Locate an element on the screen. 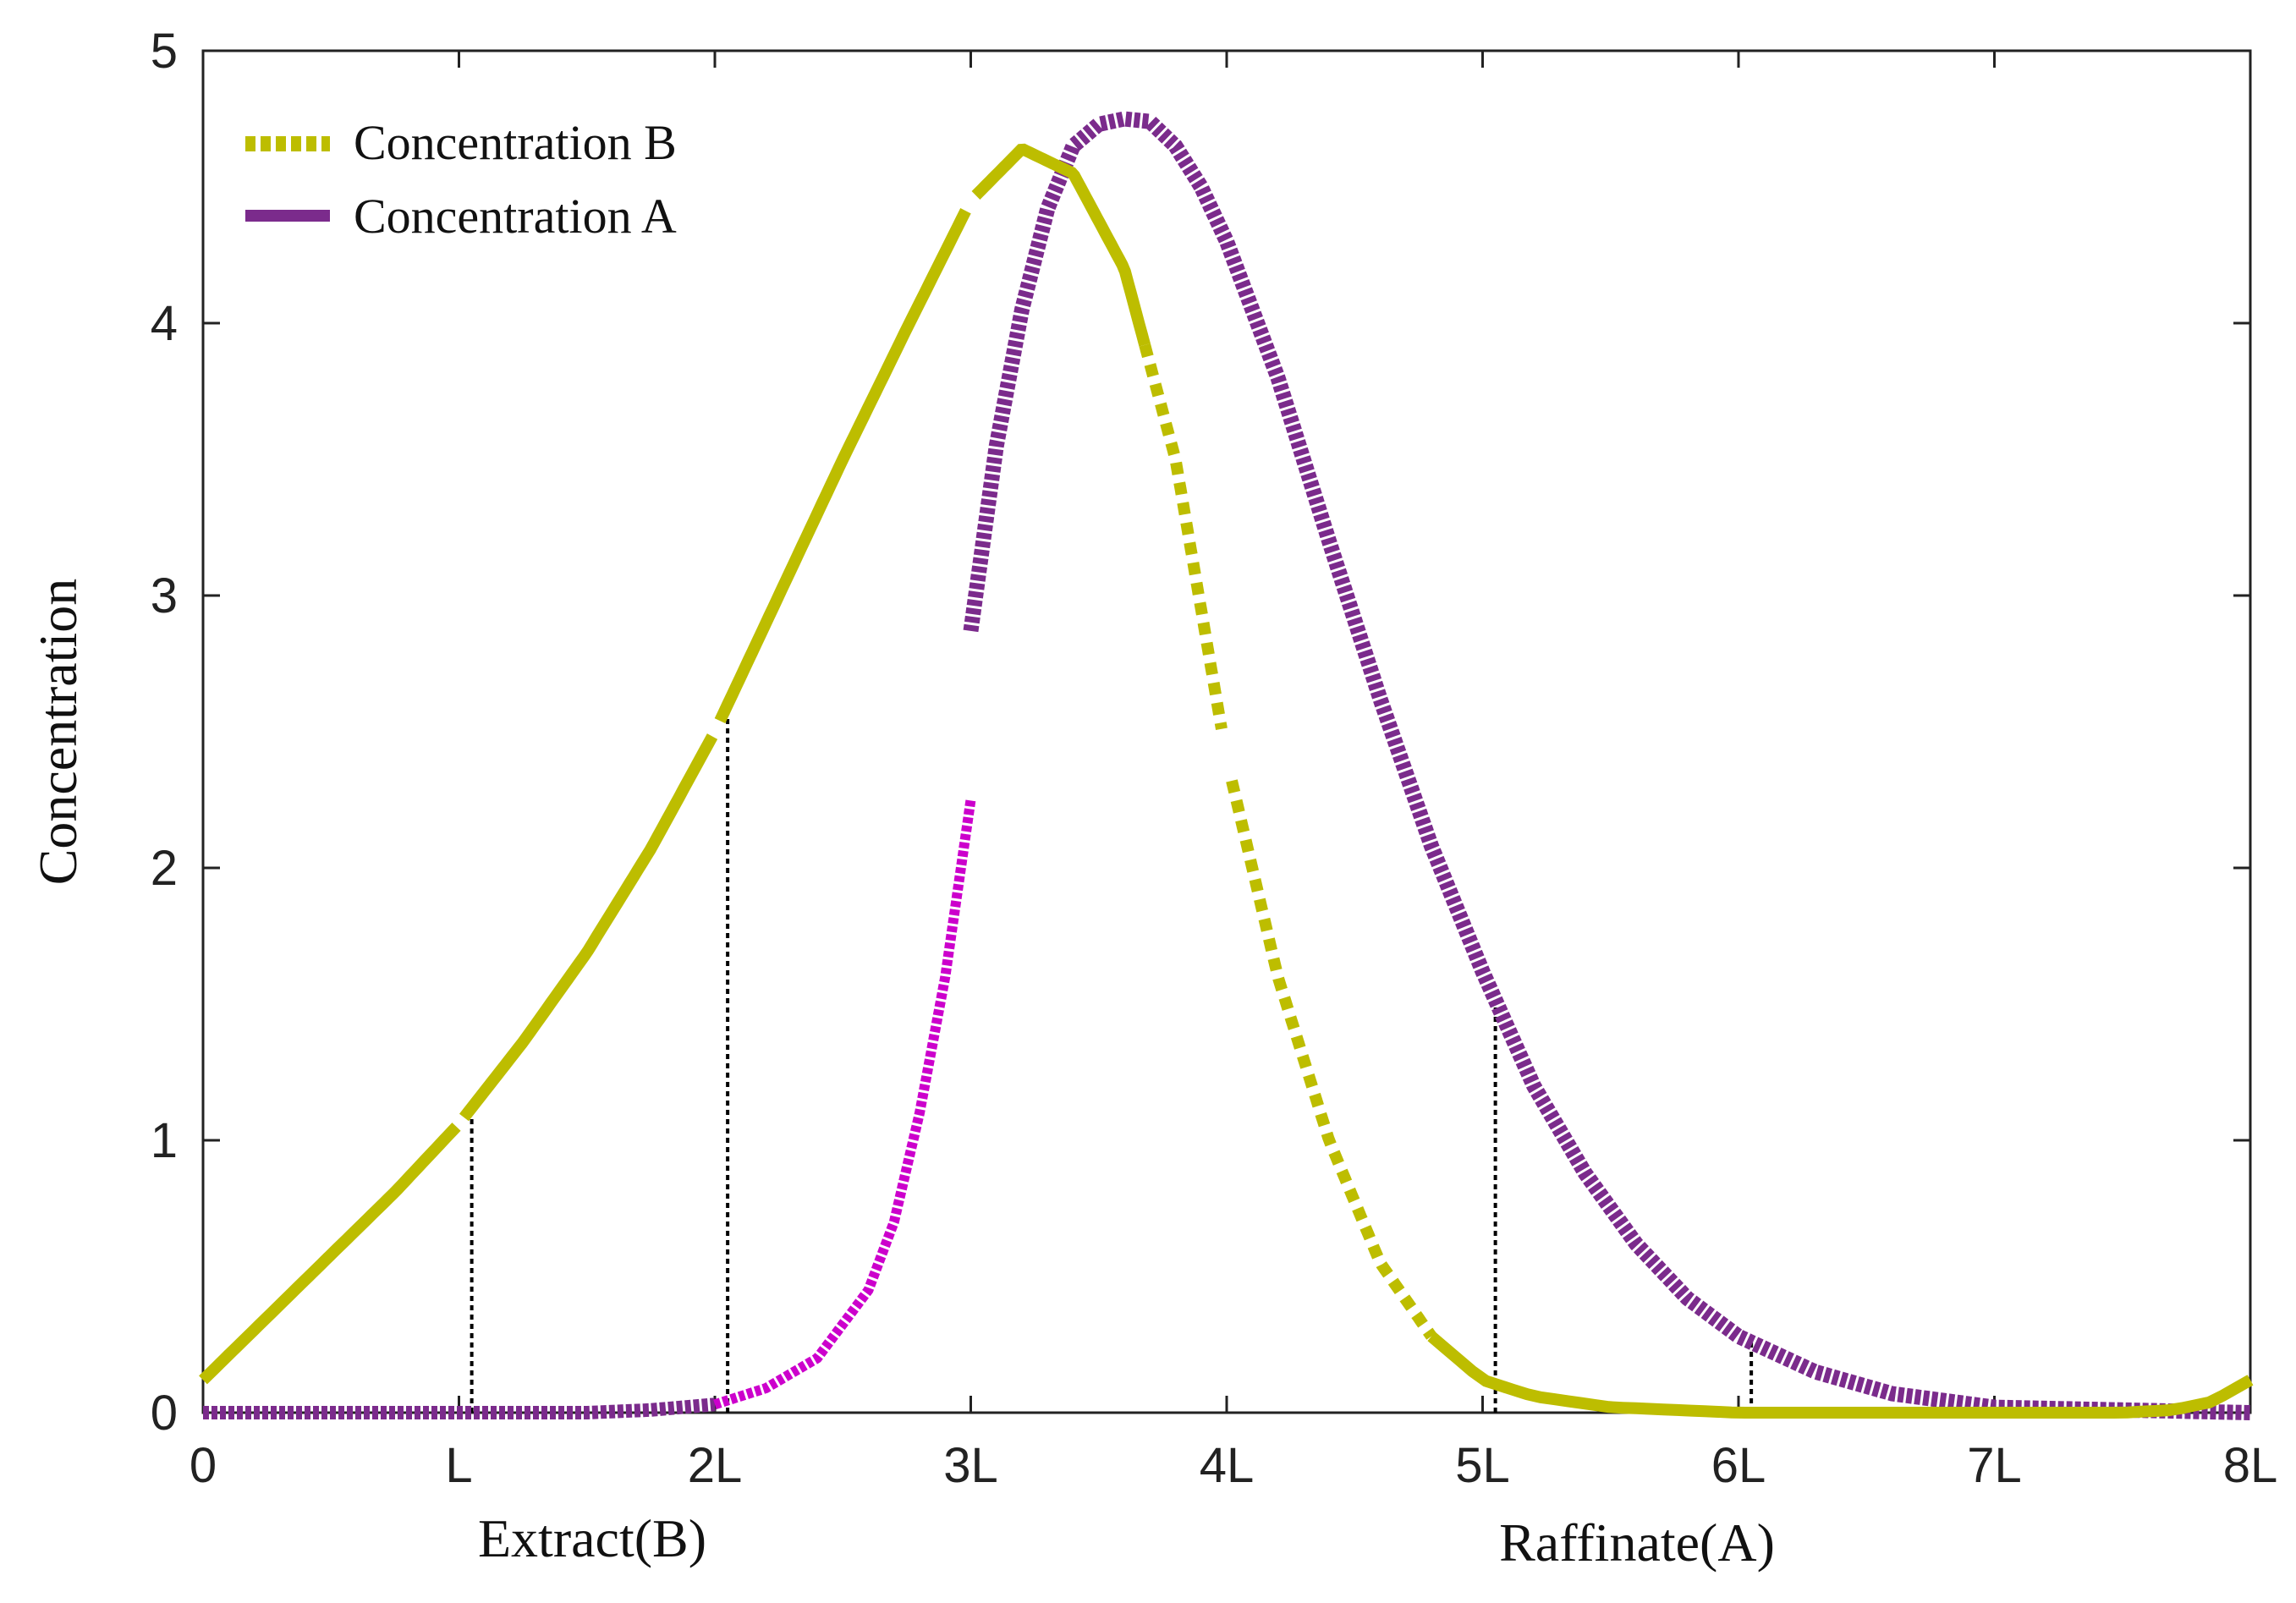  legend-label-b: Concentration B is located at coordinates (515, 142).